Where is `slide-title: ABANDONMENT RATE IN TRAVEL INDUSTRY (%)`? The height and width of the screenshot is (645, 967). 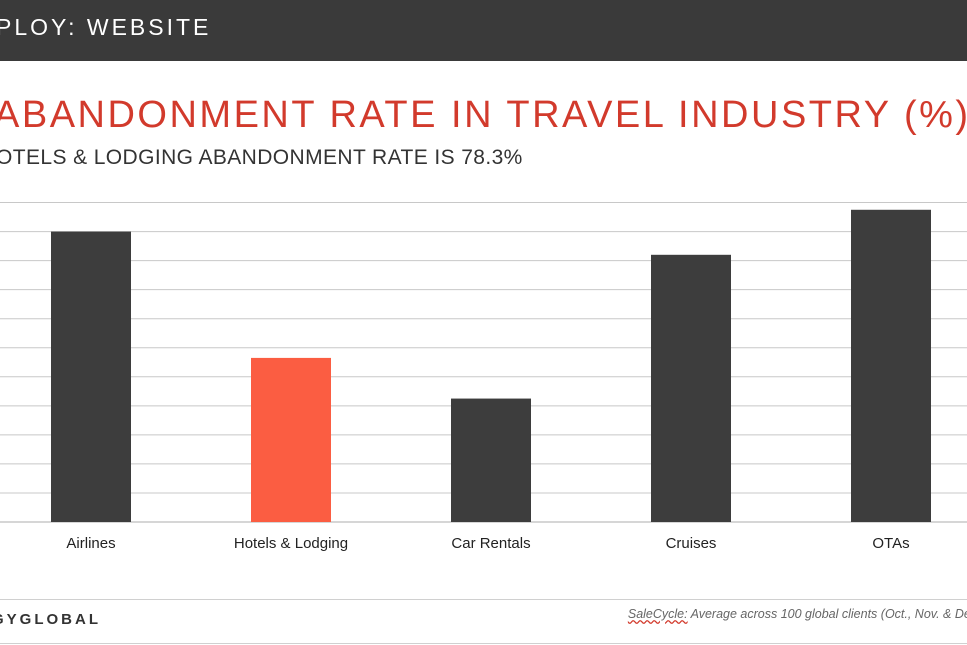
slide-title: ABANDONMENT RATE IN TRAVEL INDUSTRY (%) is located at coordinates (483, 115).